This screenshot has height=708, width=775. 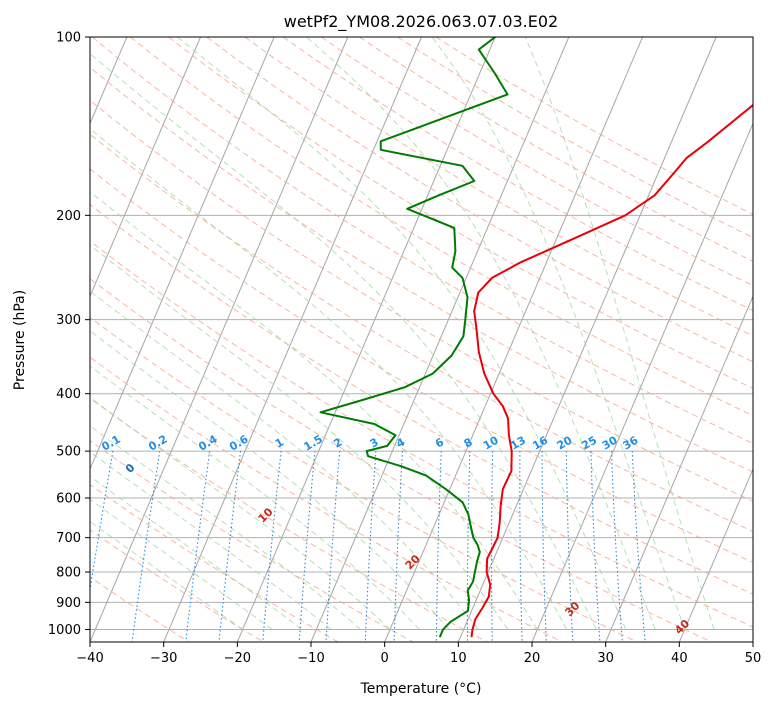 I want to click on x-tick-label: −10, so click(x=310, y=658).